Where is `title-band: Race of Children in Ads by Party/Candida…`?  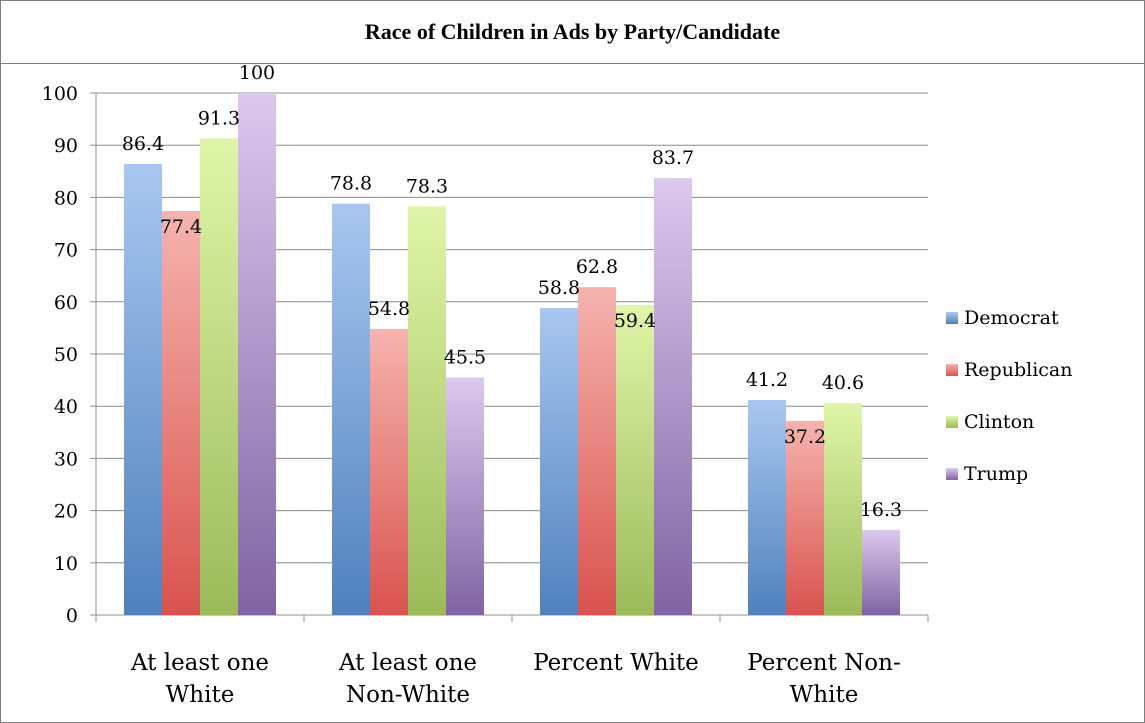 title-band: Race of Children in Ads by Party/Candida… is located at coordinates (572, 32).